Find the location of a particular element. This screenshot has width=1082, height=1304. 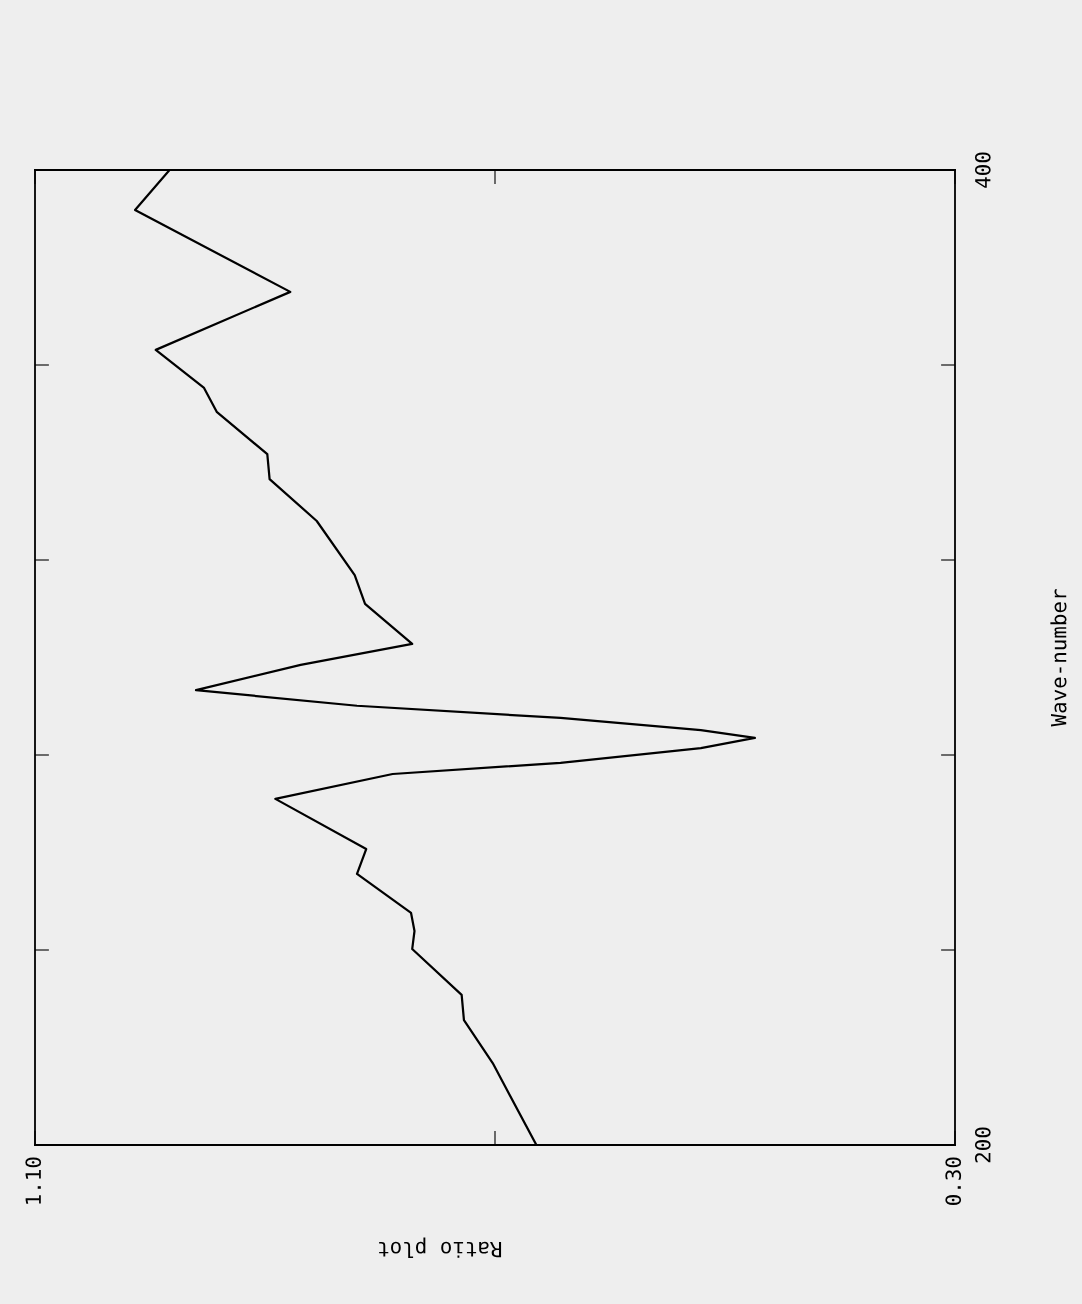

y-tick-label: 200 is located at coordinates (982, 1145).